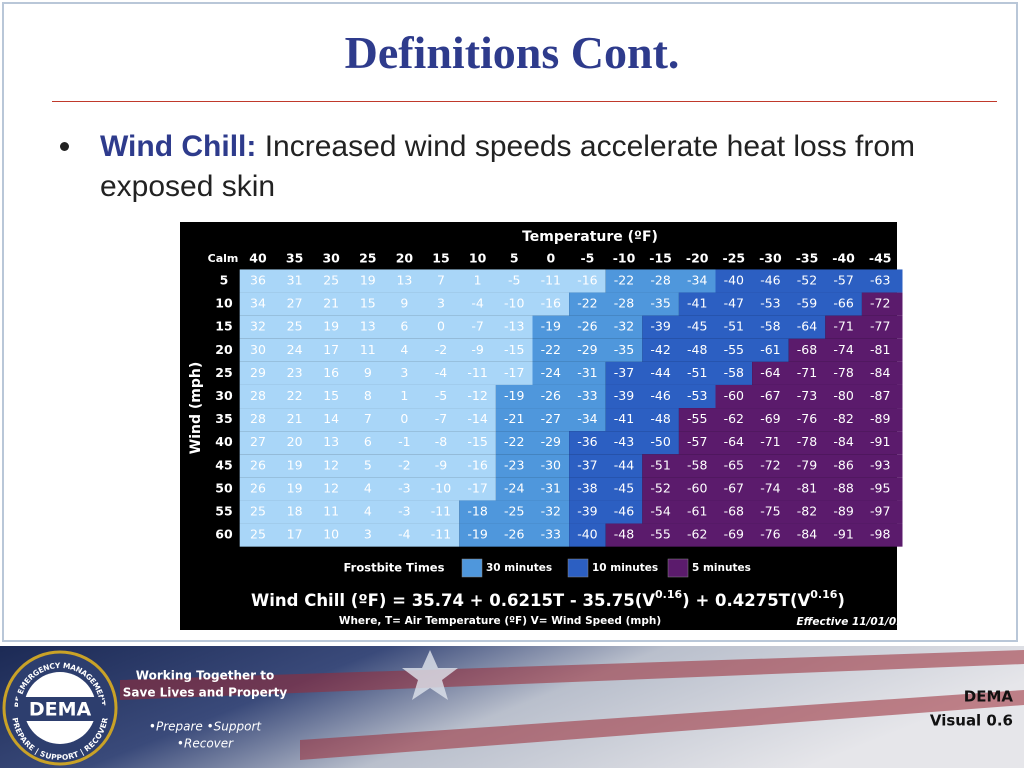 Image resolution: width=1024 pixels, height=768 pixels. Describe the element at coordinates (697, 258) in the screenshot. I see `temperature-label: -20` at that location.